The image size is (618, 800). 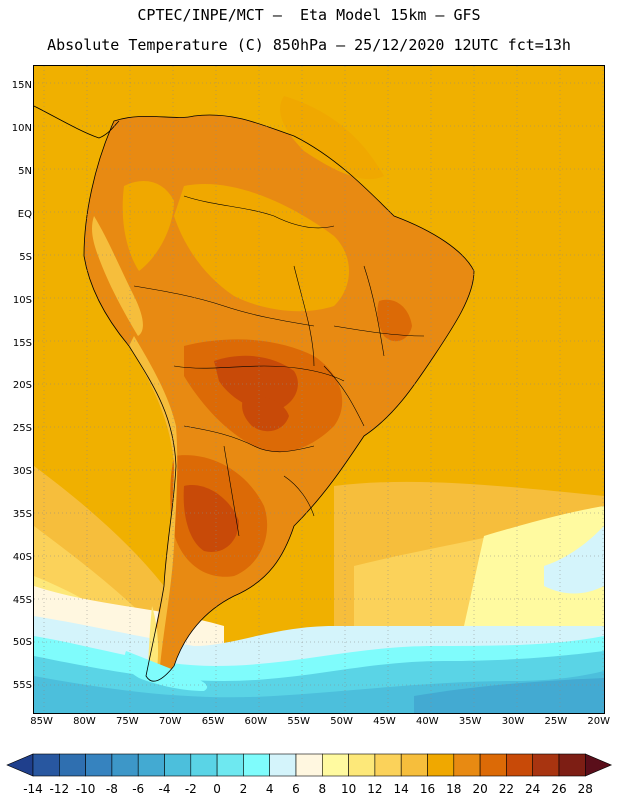 What do you see at coordinates (59, 789) in the screenshot?
I see `colorbar-tick-label: -12` at bounding box center [59, 789].